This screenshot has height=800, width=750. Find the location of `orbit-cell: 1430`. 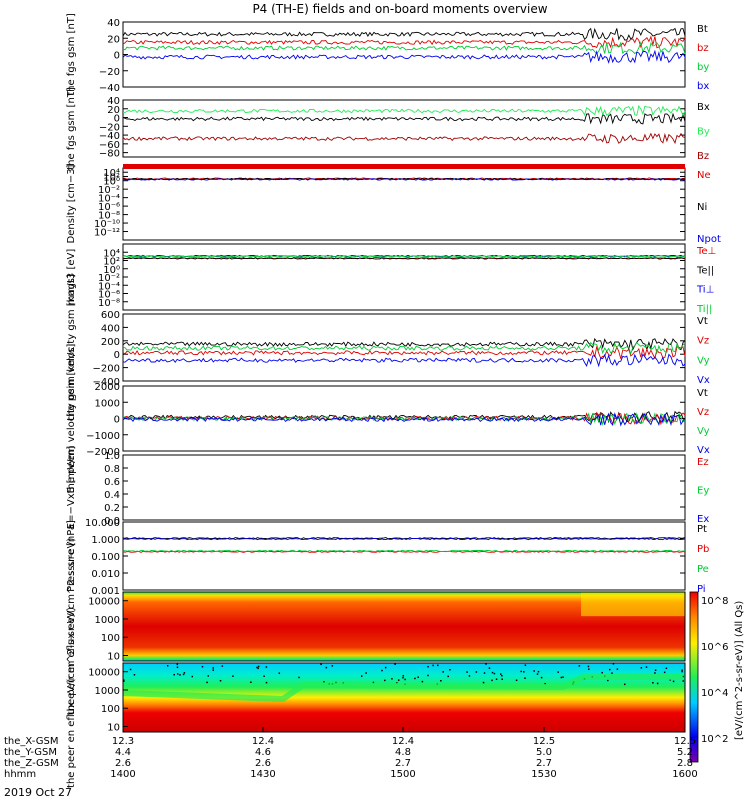

orbit-cell: 1430 is located at coordinates (262, 774).